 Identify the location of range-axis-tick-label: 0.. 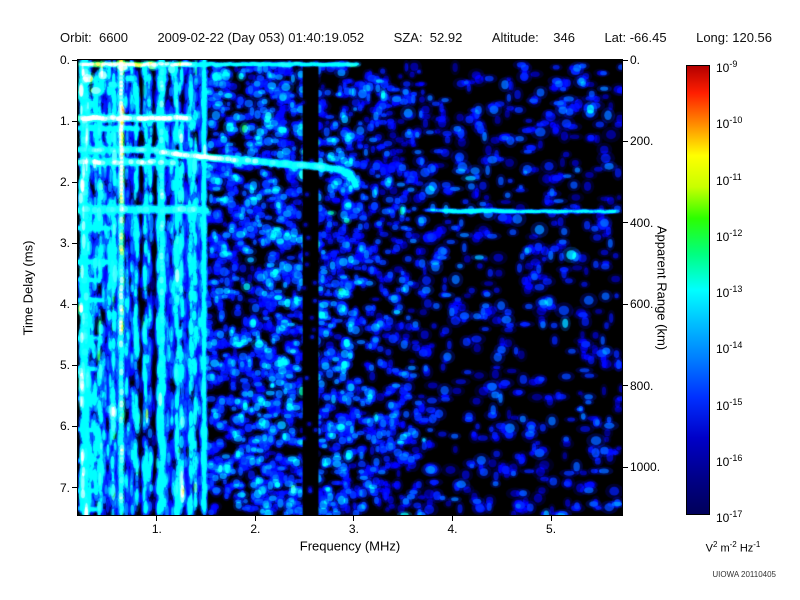
(635, 60).